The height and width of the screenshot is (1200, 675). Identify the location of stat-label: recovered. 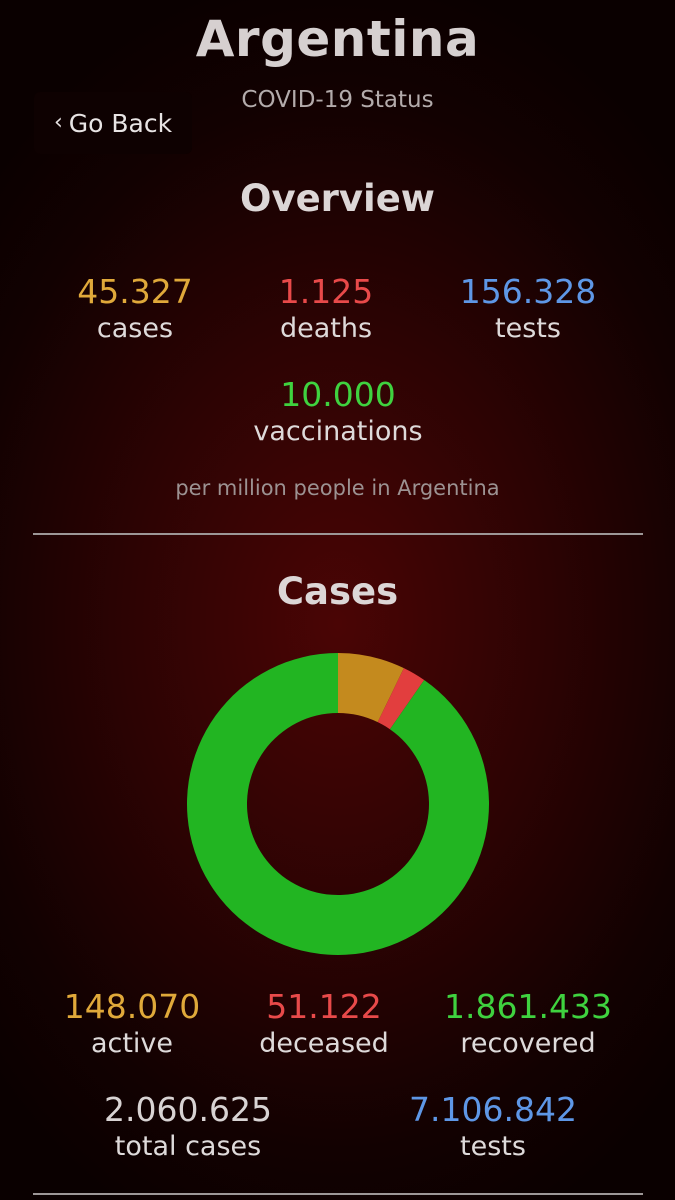
(528, 1043).